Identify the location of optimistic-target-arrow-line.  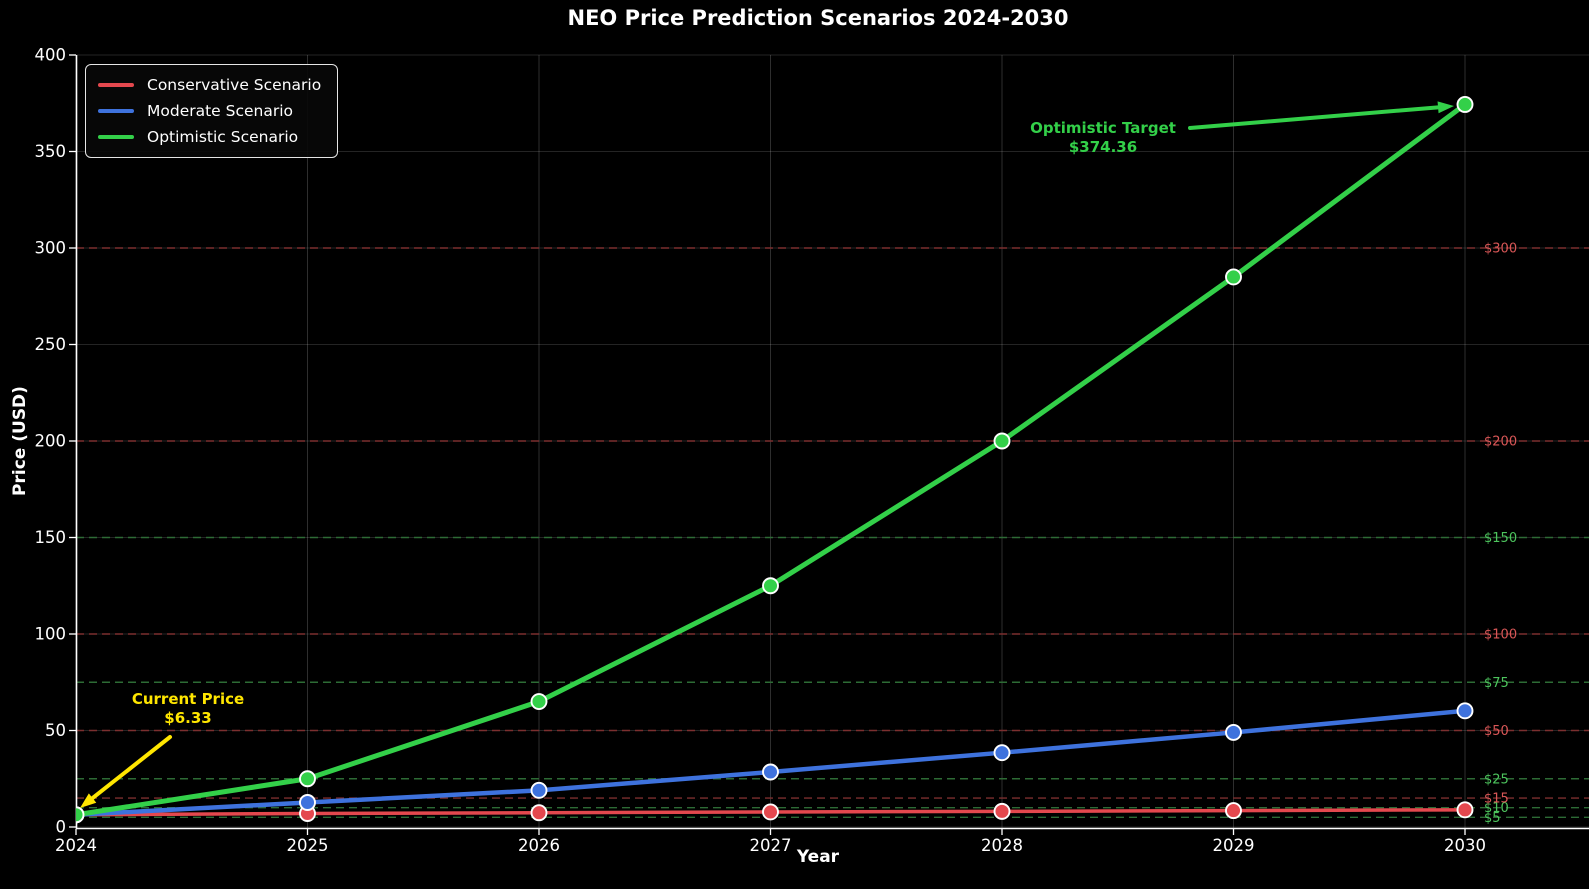
(1314, 117).